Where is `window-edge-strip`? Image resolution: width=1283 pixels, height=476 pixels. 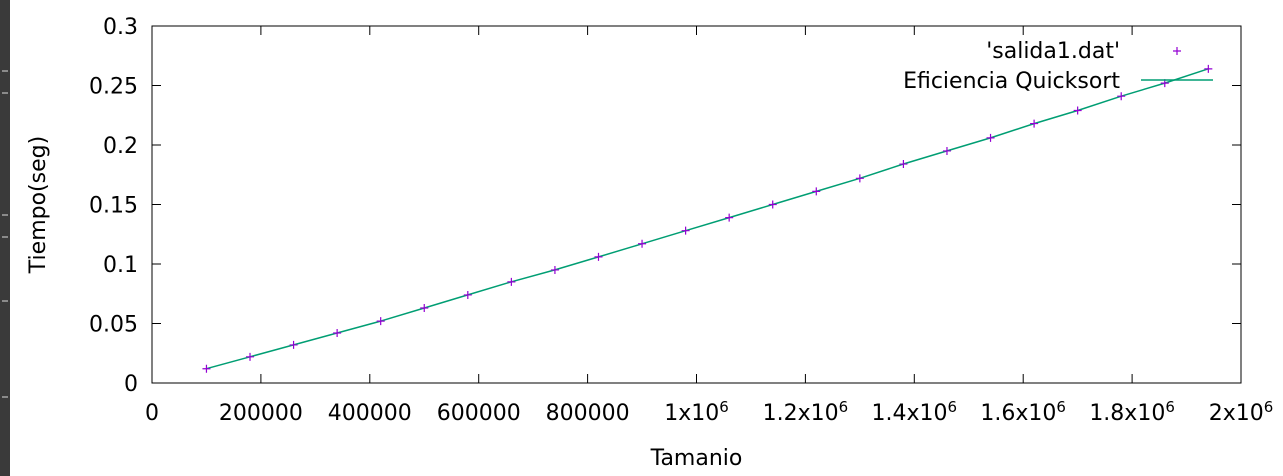
window-edge-strip is located at coordinates (5, 238).